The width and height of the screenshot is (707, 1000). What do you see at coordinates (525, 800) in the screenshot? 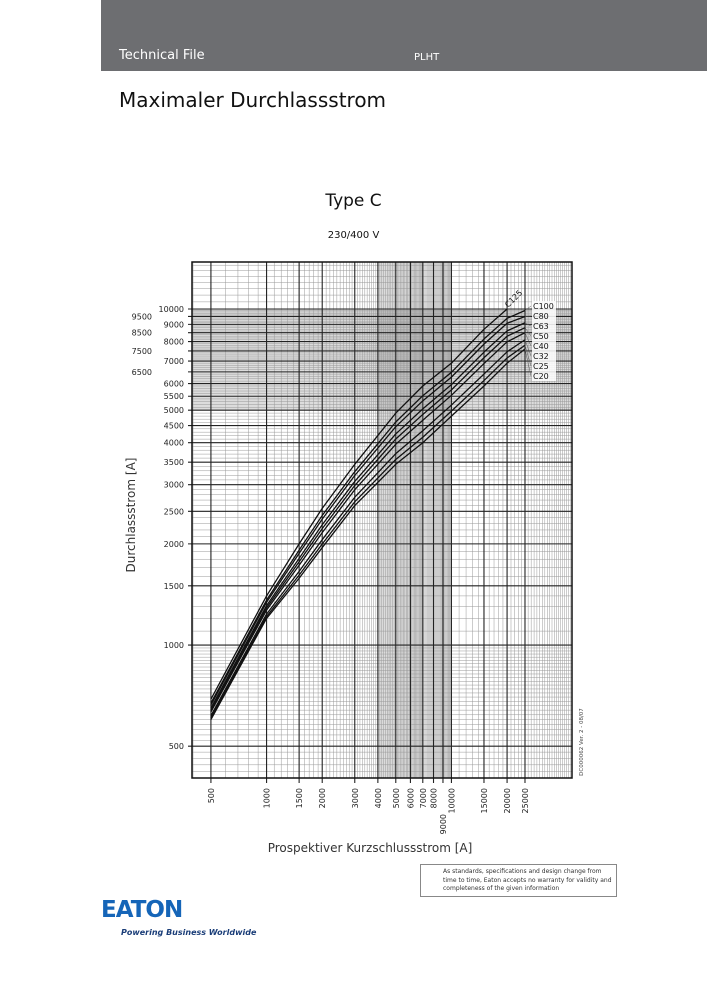
I see `x-tick-label: 25000` at bounding box center [525, 800].